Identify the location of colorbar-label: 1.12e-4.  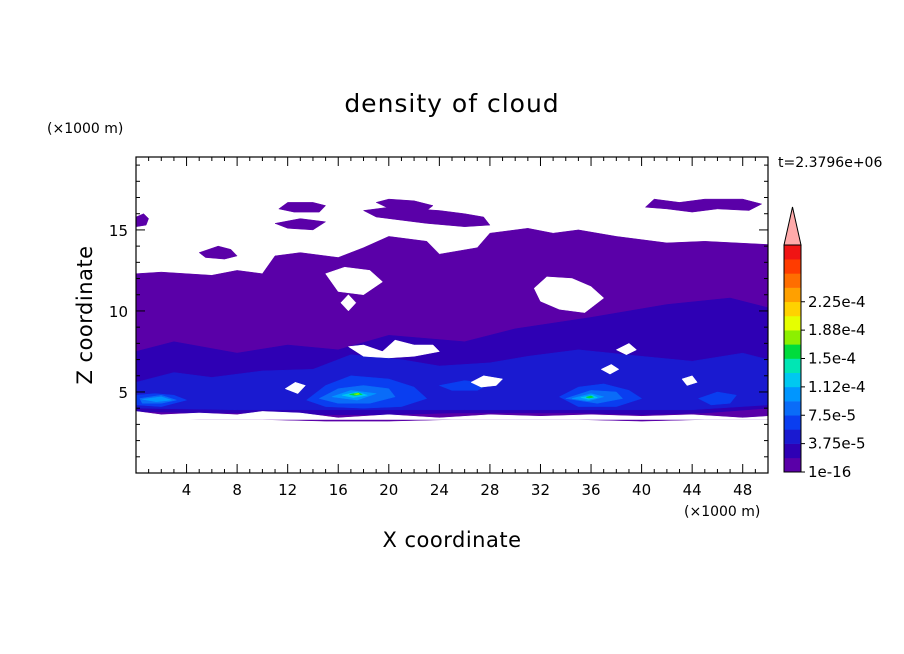
(837, 387).